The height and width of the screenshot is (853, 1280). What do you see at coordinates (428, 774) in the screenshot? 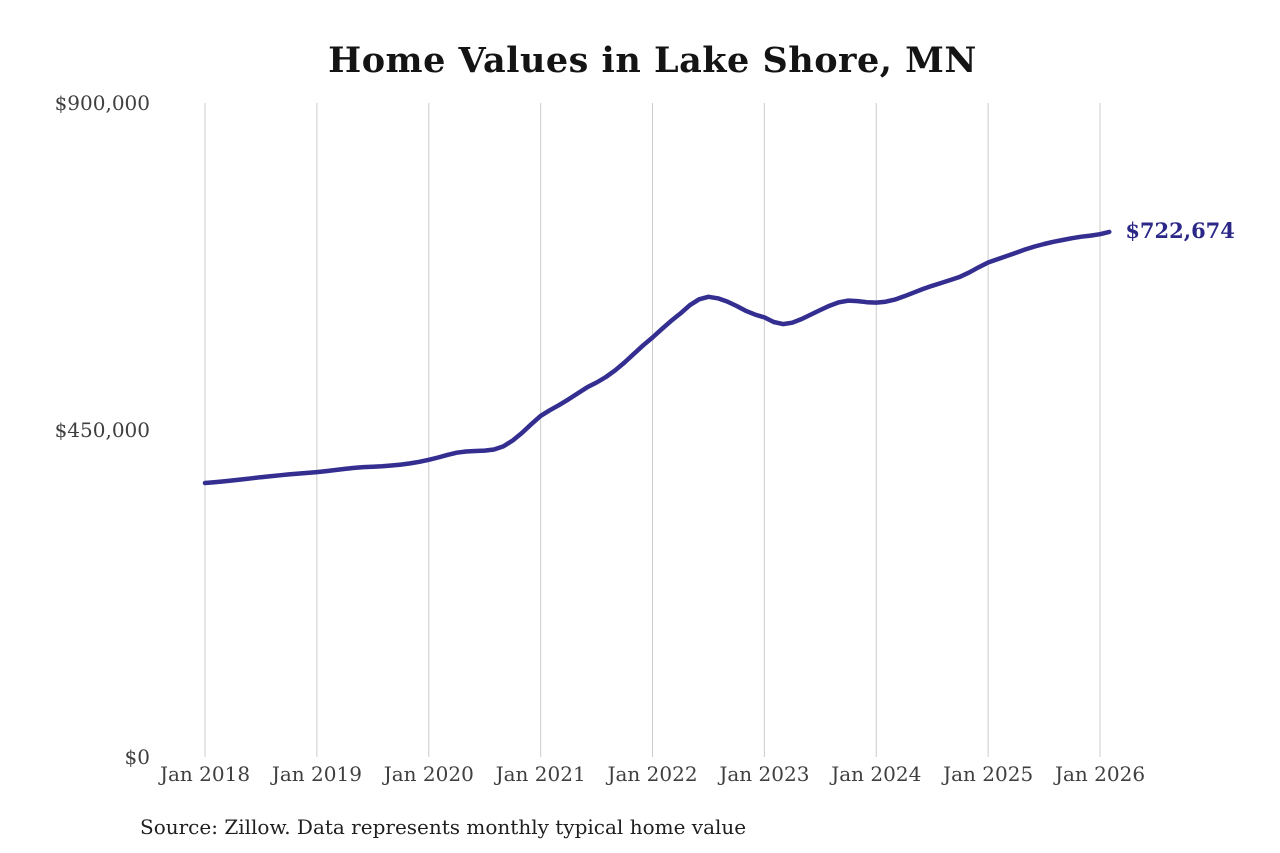
I see `x-tick-jan-2020: Jan 2020` at bounding box center [428, 774].